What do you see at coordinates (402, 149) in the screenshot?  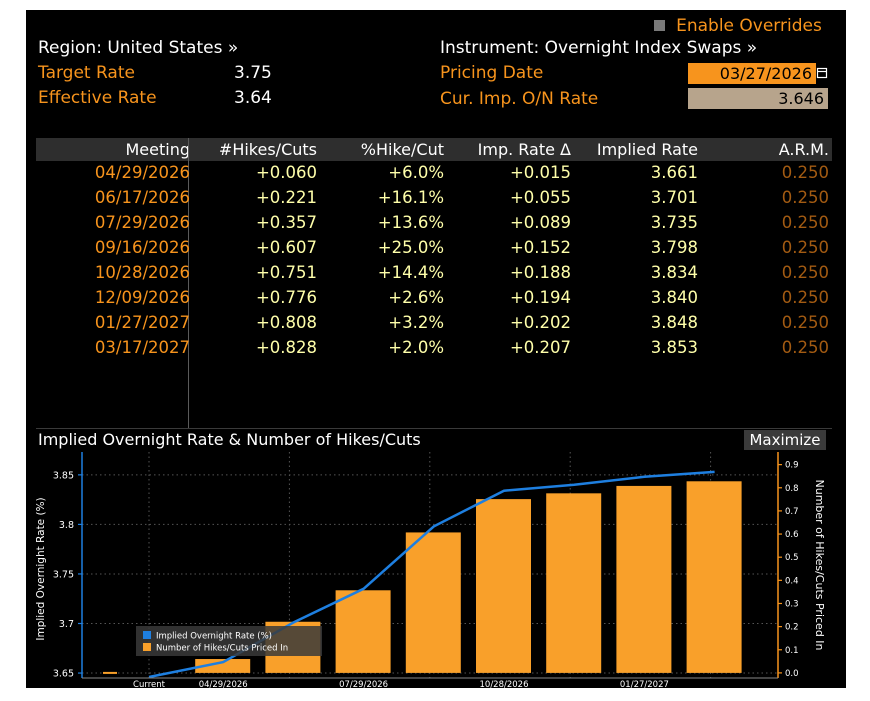 I see `col-pct-hike-cut: %Hike/Cut` at bounding box center [402, 149].